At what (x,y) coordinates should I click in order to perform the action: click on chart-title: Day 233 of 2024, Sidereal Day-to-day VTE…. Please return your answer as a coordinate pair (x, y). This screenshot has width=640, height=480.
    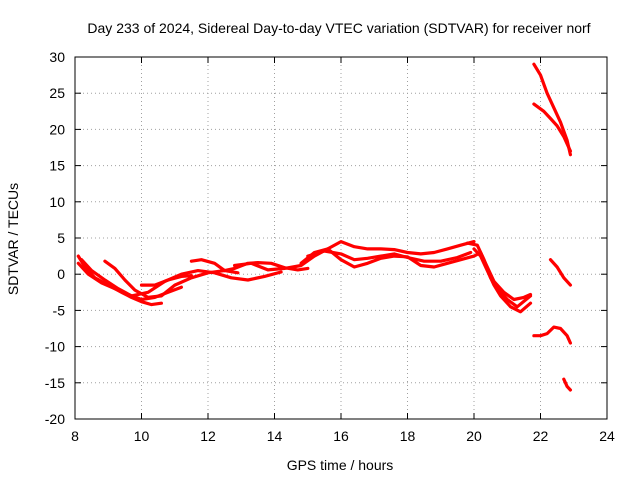
    Looking at the image, I should click on (338, 28).